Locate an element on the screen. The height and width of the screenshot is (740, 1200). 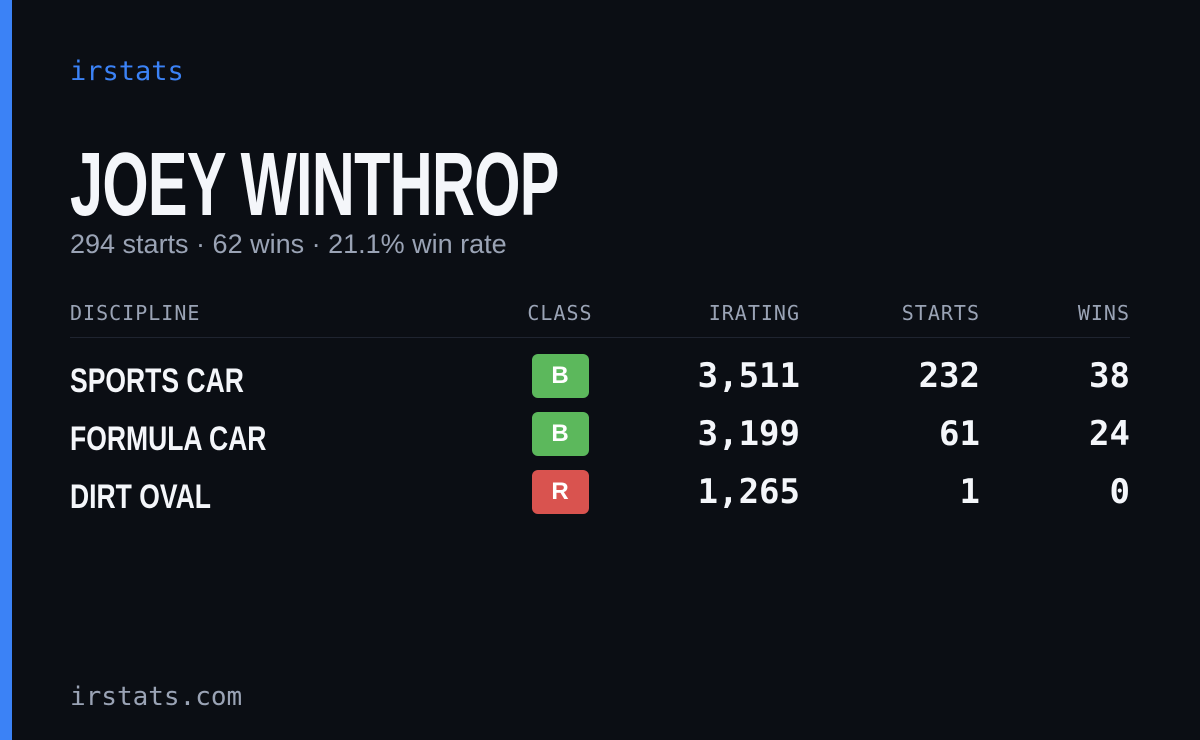
irating: 3,199 is located at coordinates (748, 434).